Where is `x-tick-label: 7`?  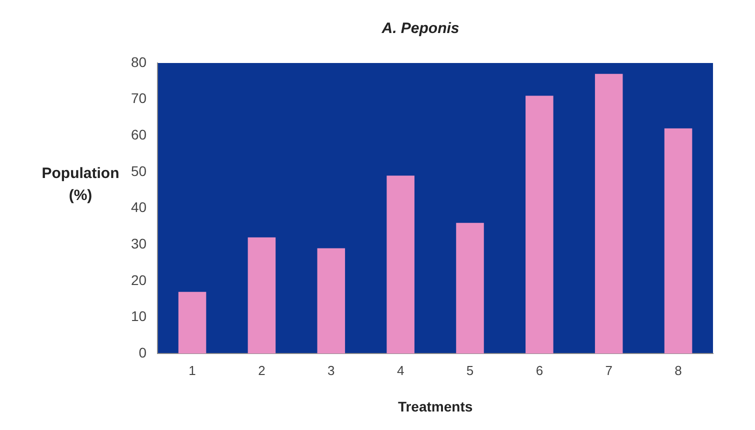
x-tick-label: 7 is located at coordinates (608, 370).